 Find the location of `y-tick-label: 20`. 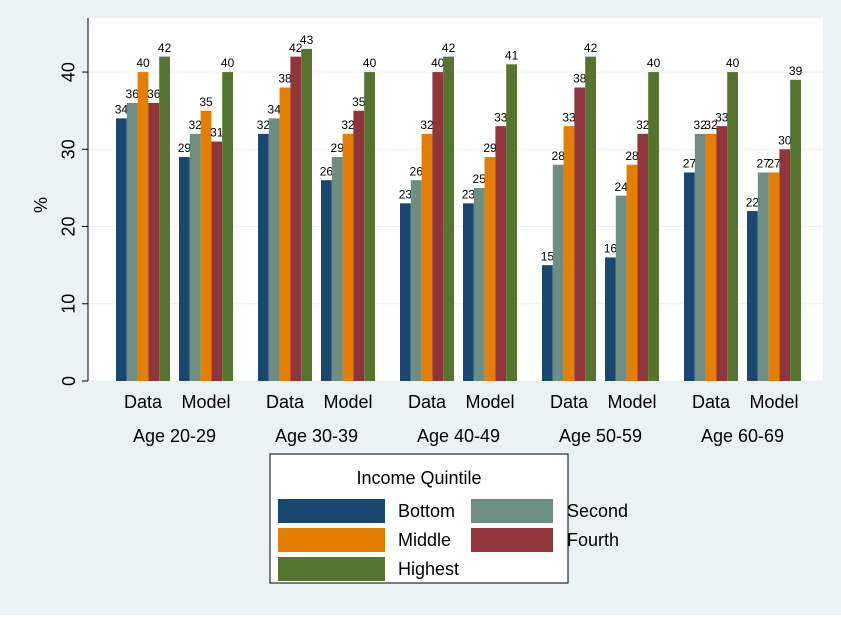

y-tick-label: 20 is located at coordinates (69, 227).